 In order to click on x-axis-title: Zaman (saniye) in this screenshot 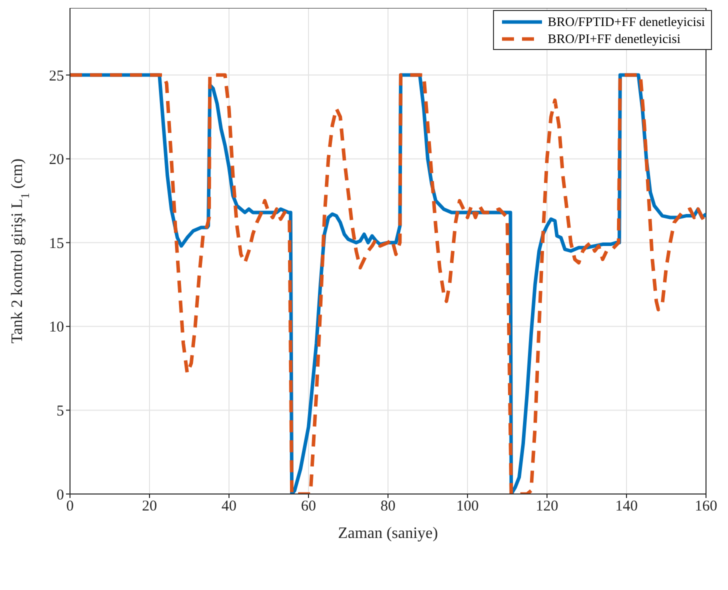, I will do `click(388, 533)`.